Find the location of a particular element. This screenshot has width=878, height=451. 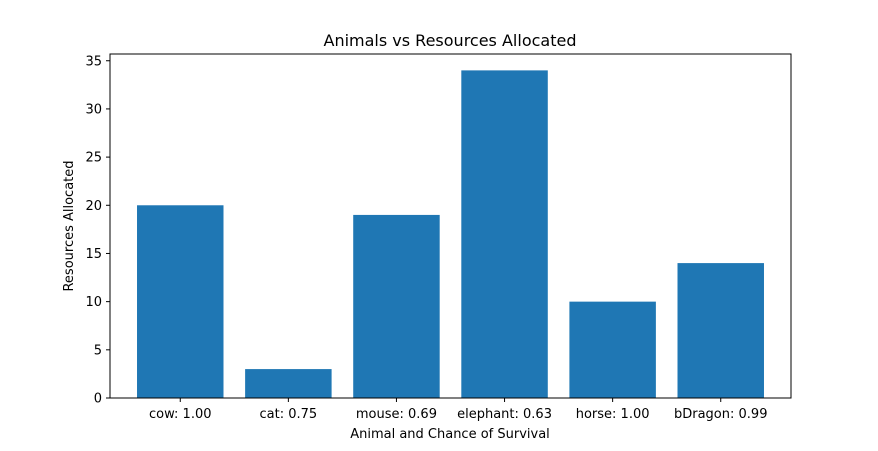

x-tick-label: mouse: 0.69 is located at coordinates (396, 414).